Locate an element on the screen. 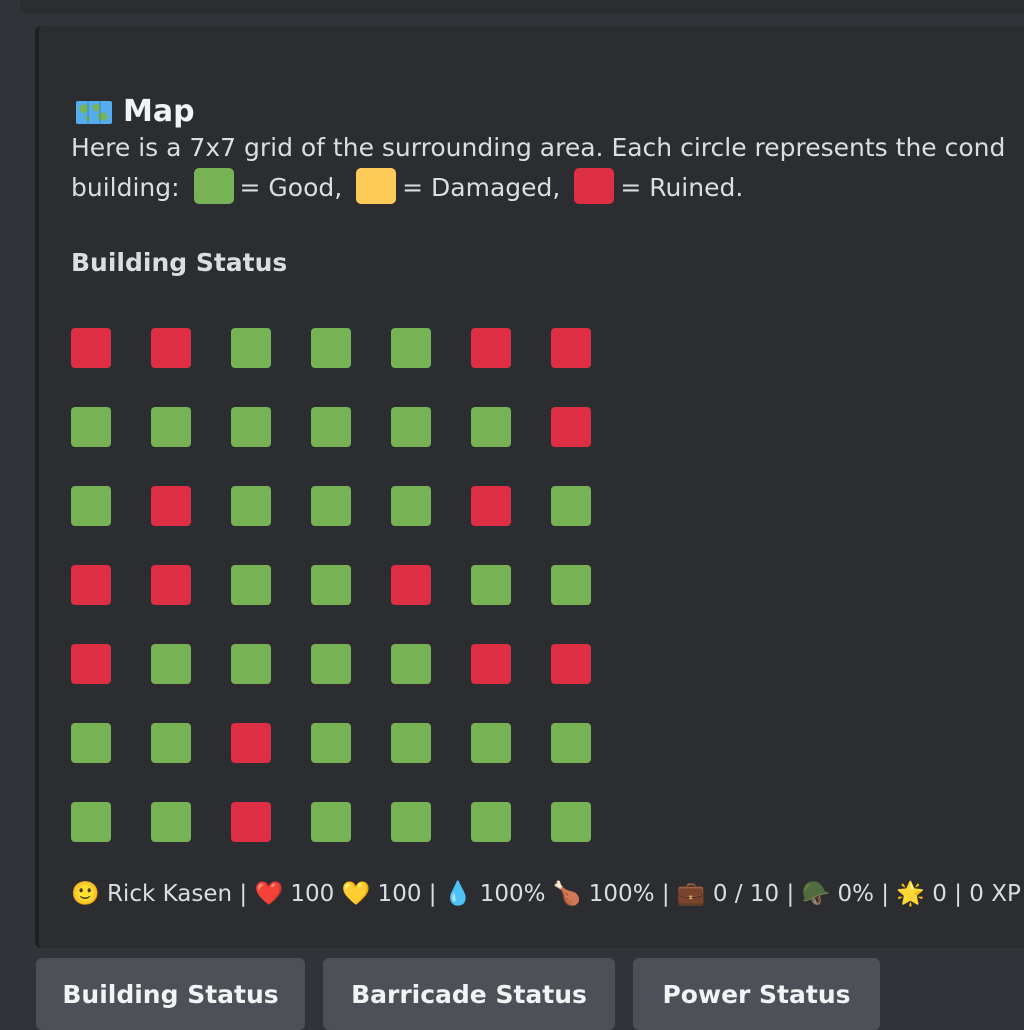  barricade-status-button: Barricade Status is located at coordinates (469, 994).